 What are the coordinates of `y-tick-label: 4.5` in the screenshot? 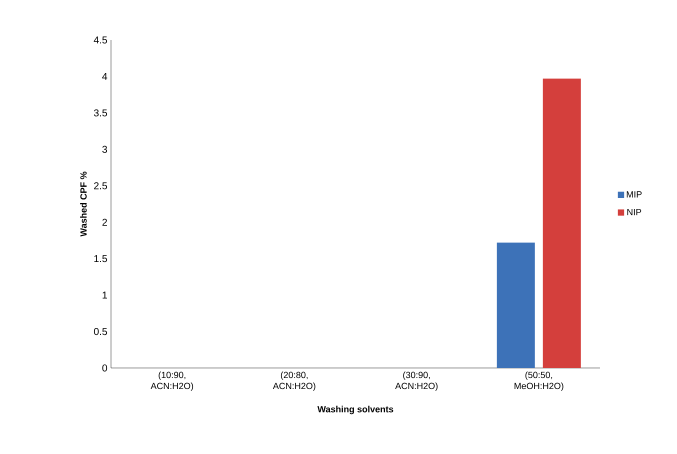 It's located at (101, 40).